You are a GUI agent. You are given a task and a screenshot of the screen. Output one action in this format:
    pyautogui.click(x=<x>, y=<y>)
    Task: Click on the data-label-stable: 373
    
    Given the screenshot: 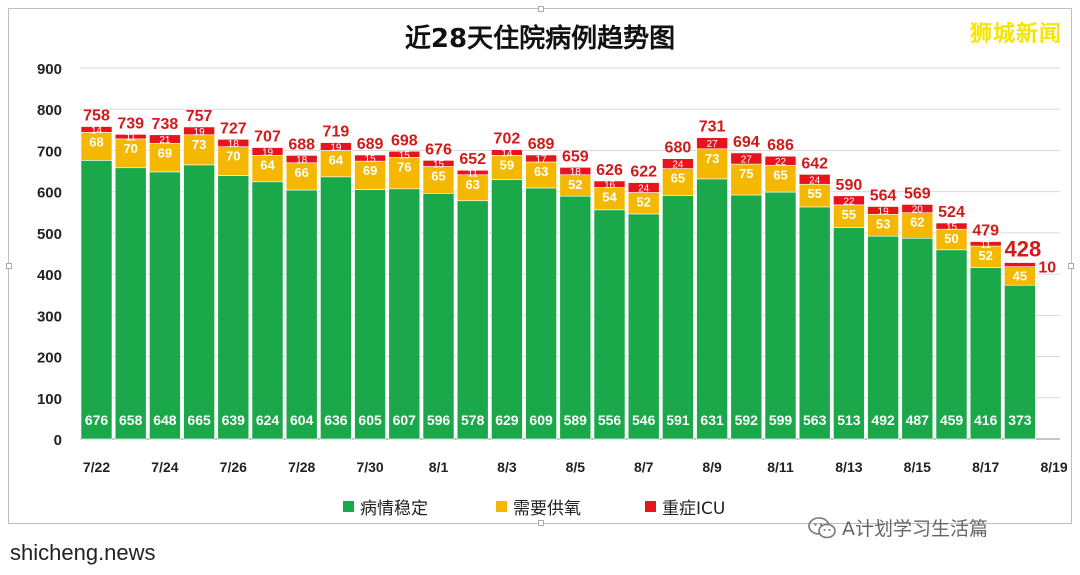 What is the action you would take?
    pyautogui.click(x=1020, y=420)
    